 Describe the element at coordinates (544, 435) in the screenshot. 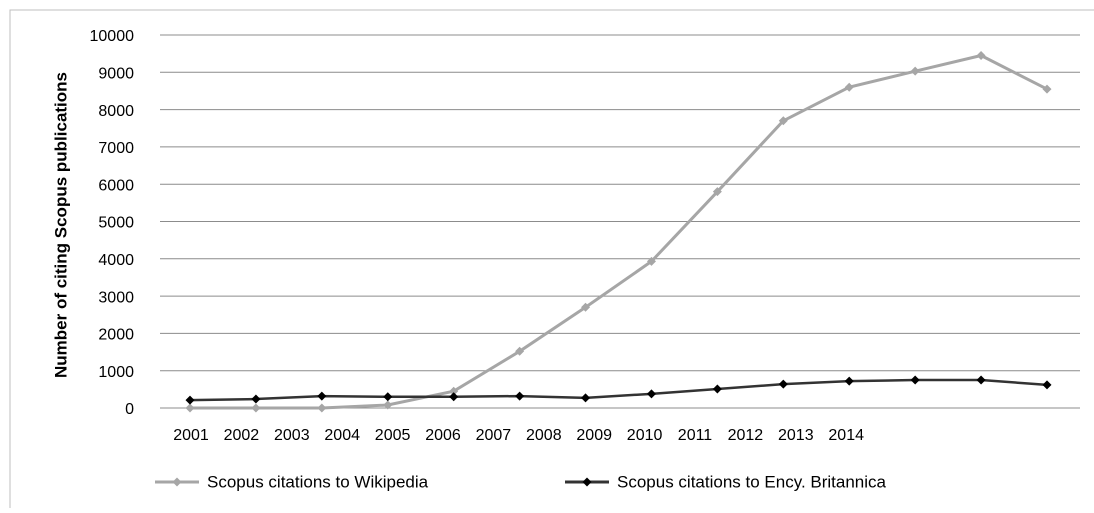

I see `x-tick-label: 2008` at that location.